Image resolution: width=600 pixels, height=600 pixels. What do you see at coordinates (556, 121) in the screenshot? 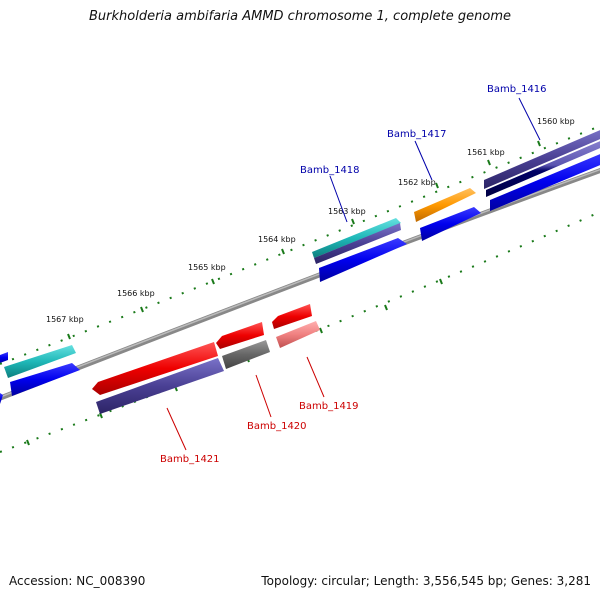
I see `kbp-label: 1560 kbp` at bounding box center [556, 121].